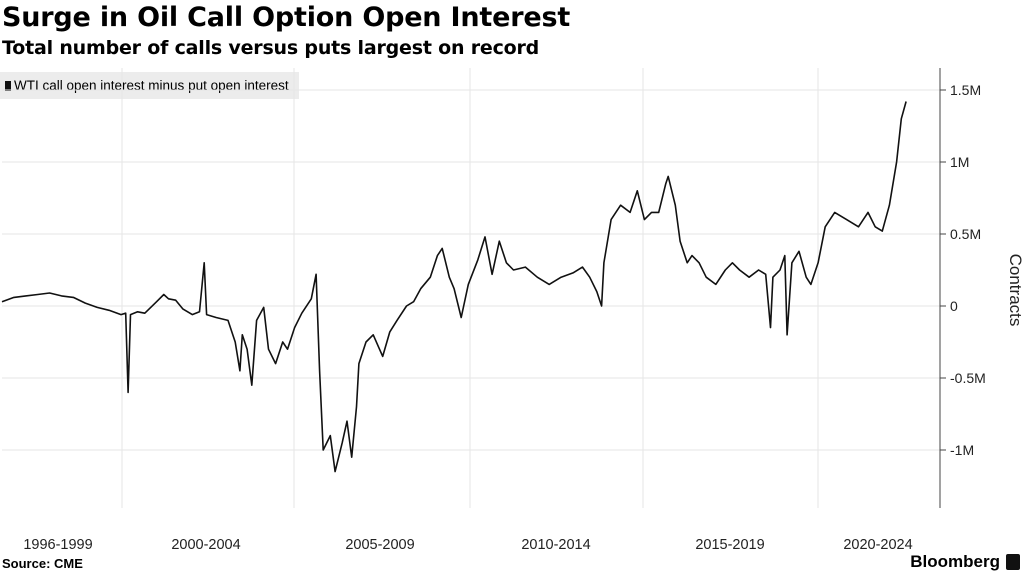  I want to click on y-tick-label: 1M, so click(959, 162).